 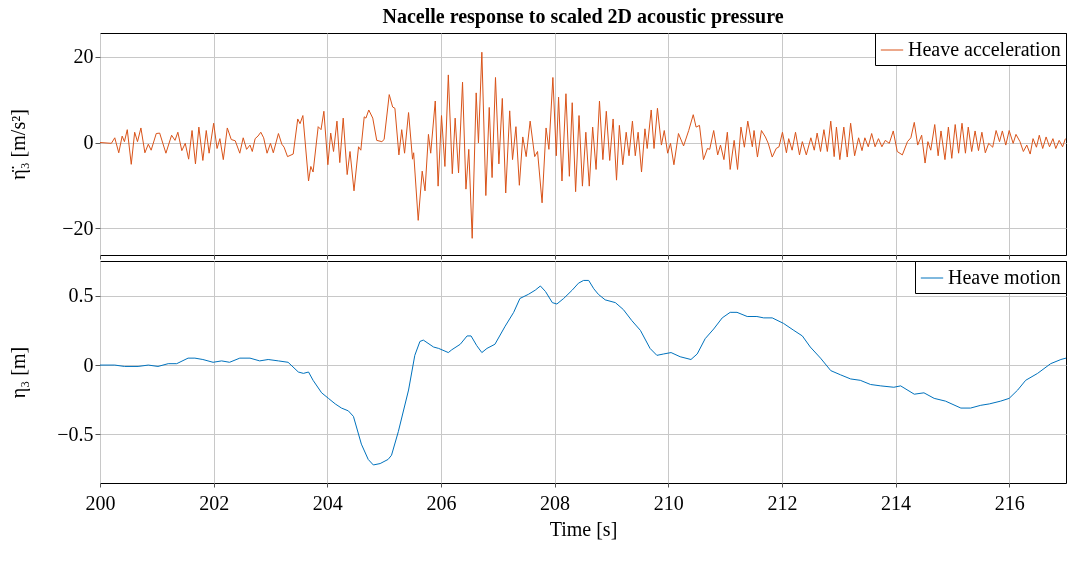 What do you see at coordinates (1004, 277) in the screenshot?
I see `legend-label: Heave motion` at bounding box center [1004, 277].